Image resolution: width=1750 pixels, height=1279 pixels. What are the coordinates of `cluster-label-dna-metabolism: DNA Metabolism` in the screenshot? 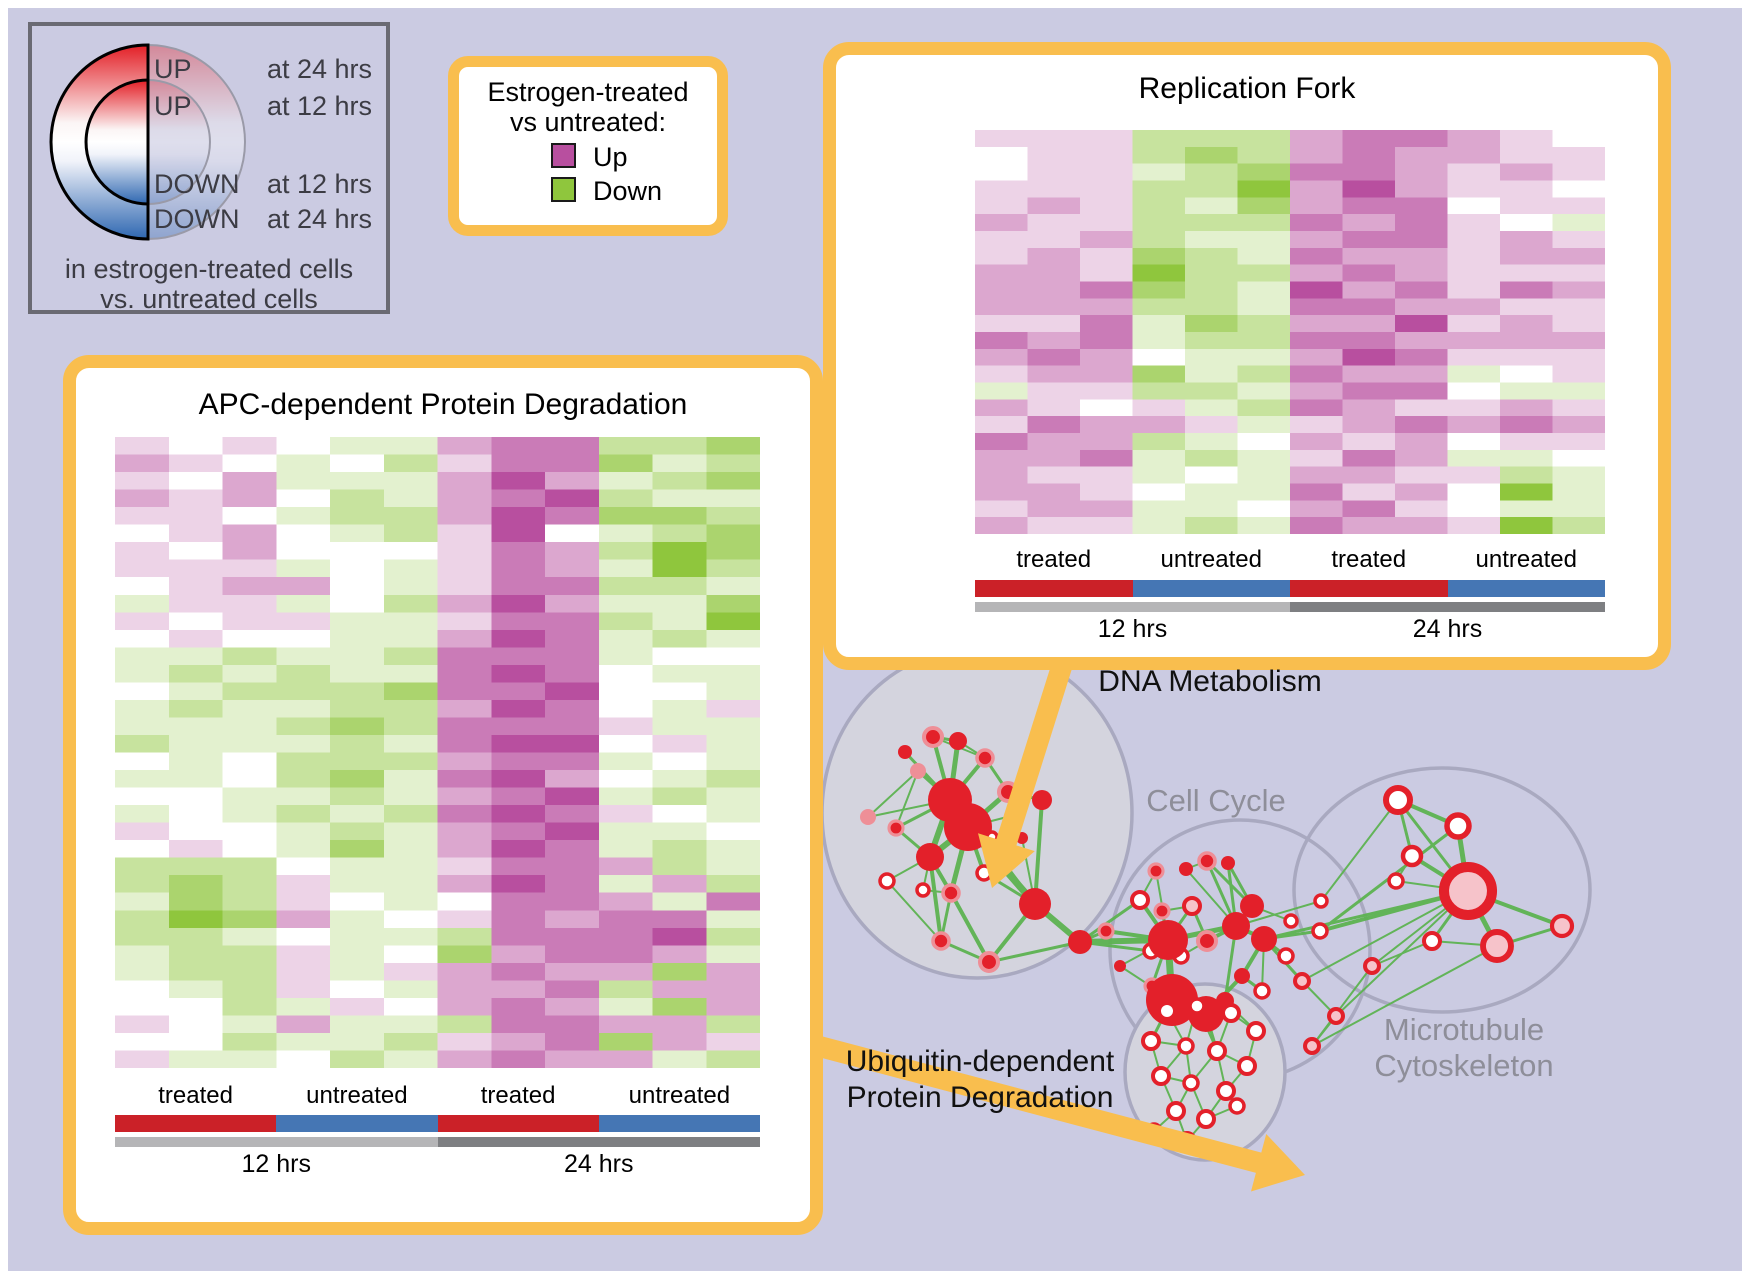 It's located at (1209, 682).